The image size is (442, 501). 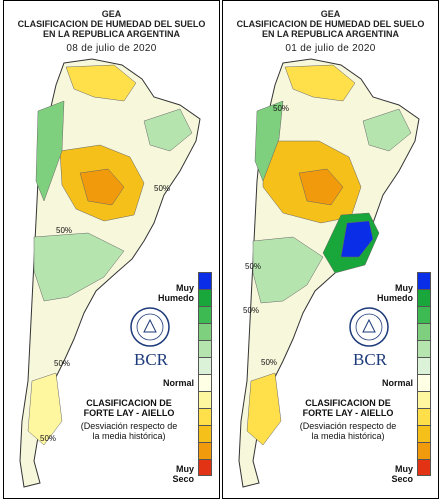 What do you see at coordinates (357, 239) in the screenshot?
I see `very-wet-zone-east` at bounding box center [357, 239].